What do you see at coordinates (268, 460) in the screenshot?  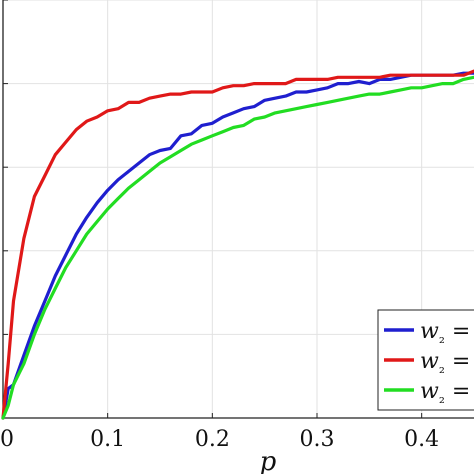 I see `x-axis-label: p` at bounding box center [268, 460].